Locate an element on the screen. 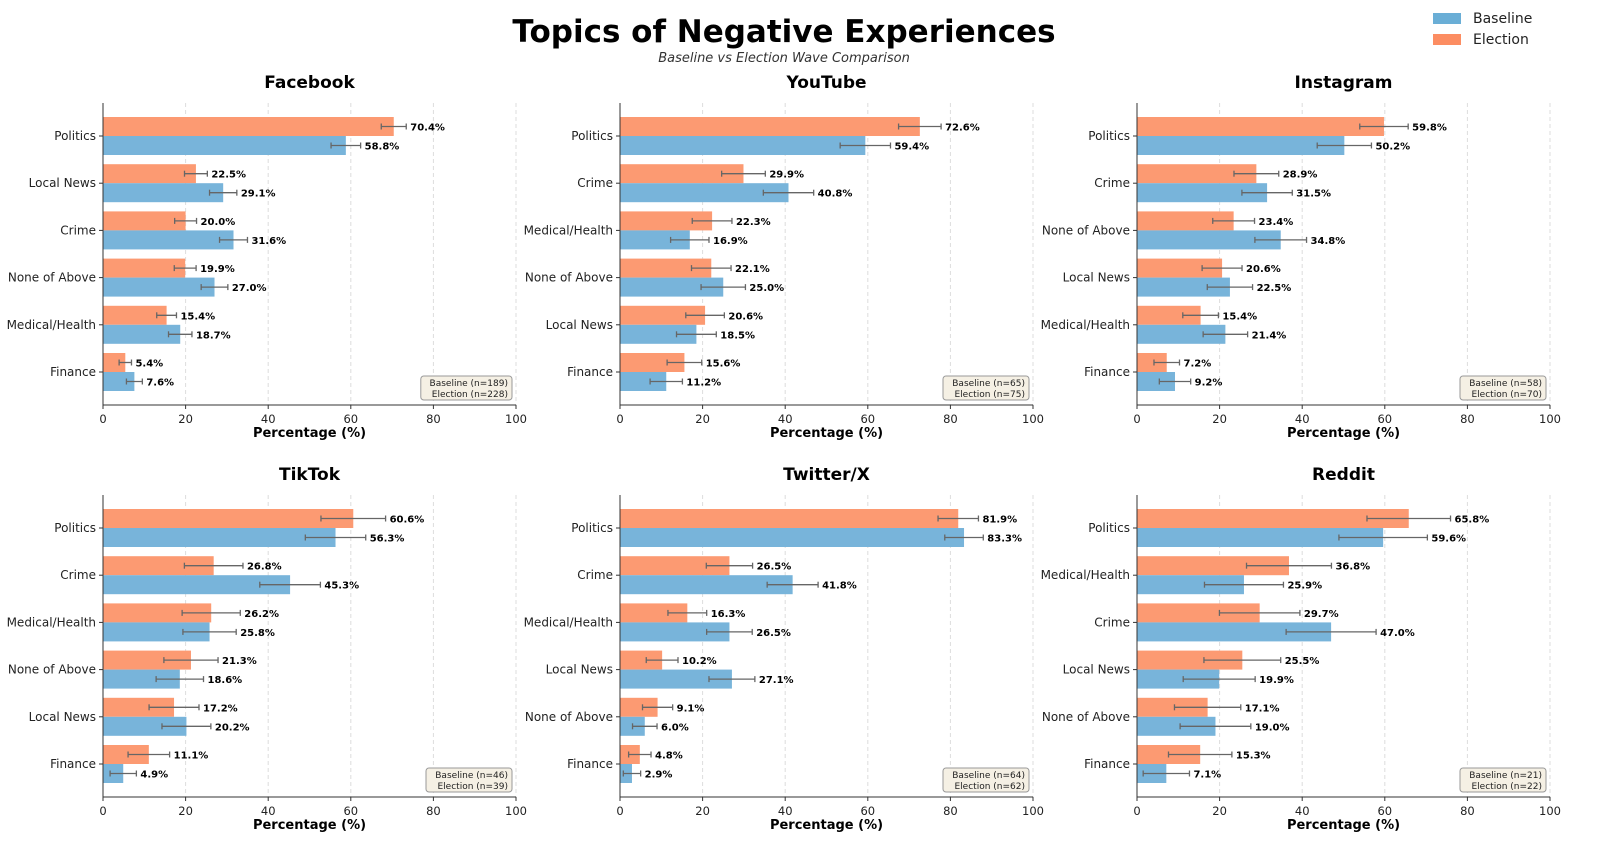  data-label: 25.0% is located at coordinates (766, 288).